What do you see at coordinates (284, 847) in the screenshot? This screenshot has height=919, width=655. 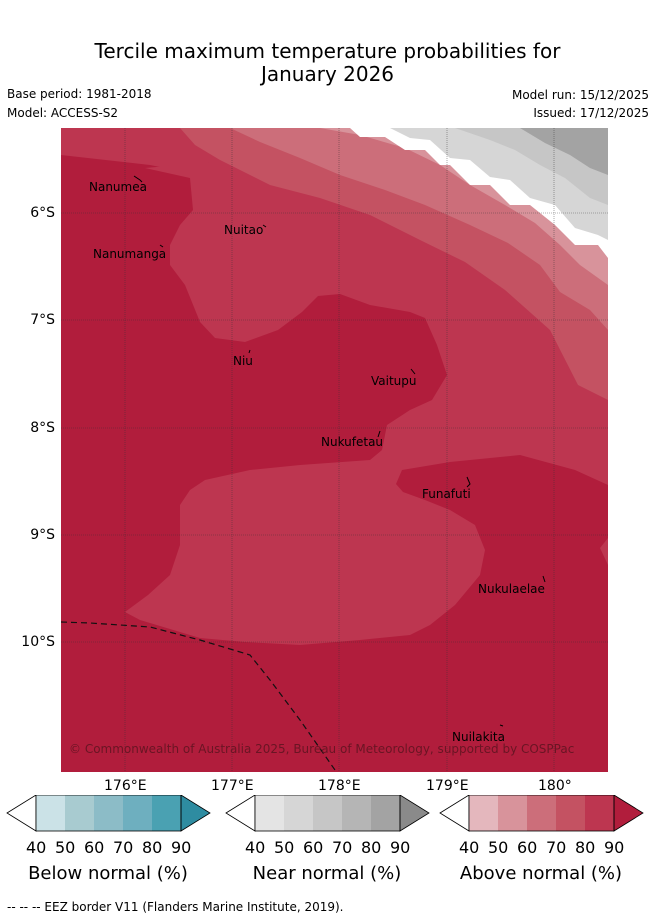 I see `legend-near-tick: 50` at bounding box center [284, 847].